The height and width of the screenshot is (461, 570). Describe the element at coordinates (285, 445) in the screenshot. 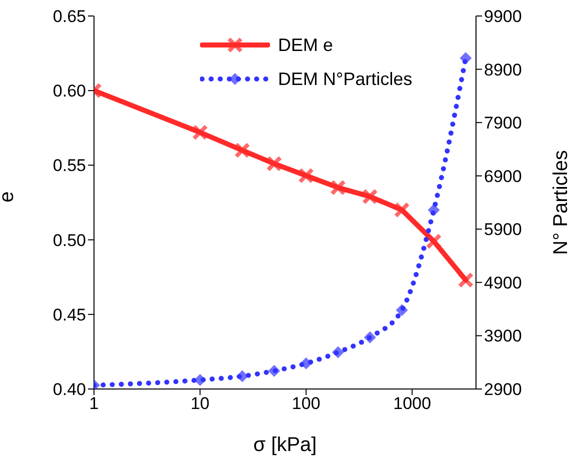

I see `x-axis-title: σ [kPa]` at that location.